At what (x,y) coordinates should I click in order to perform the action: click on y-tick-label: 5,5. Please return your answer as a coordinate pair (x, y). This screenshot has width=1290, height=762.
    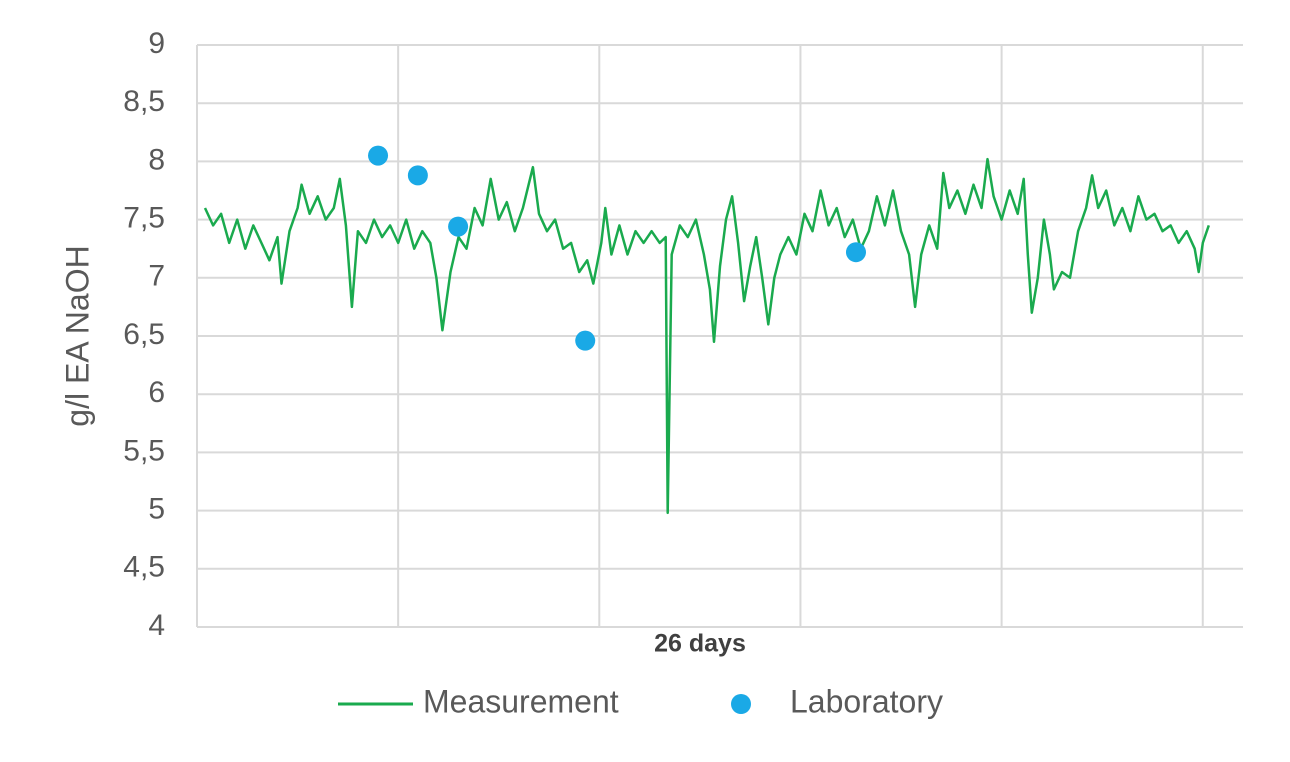
    Looking at the image, I should click on (144, 450).